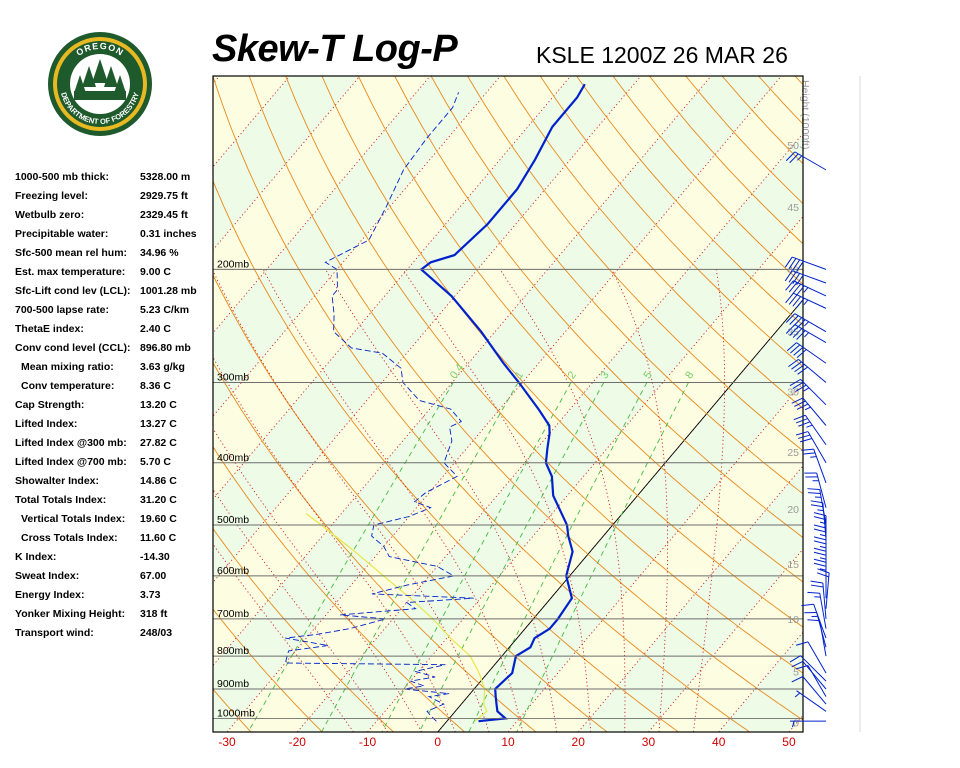 The image size is (960, 768). I want to click on stat-value: 19.60 C, so click(158, 519).